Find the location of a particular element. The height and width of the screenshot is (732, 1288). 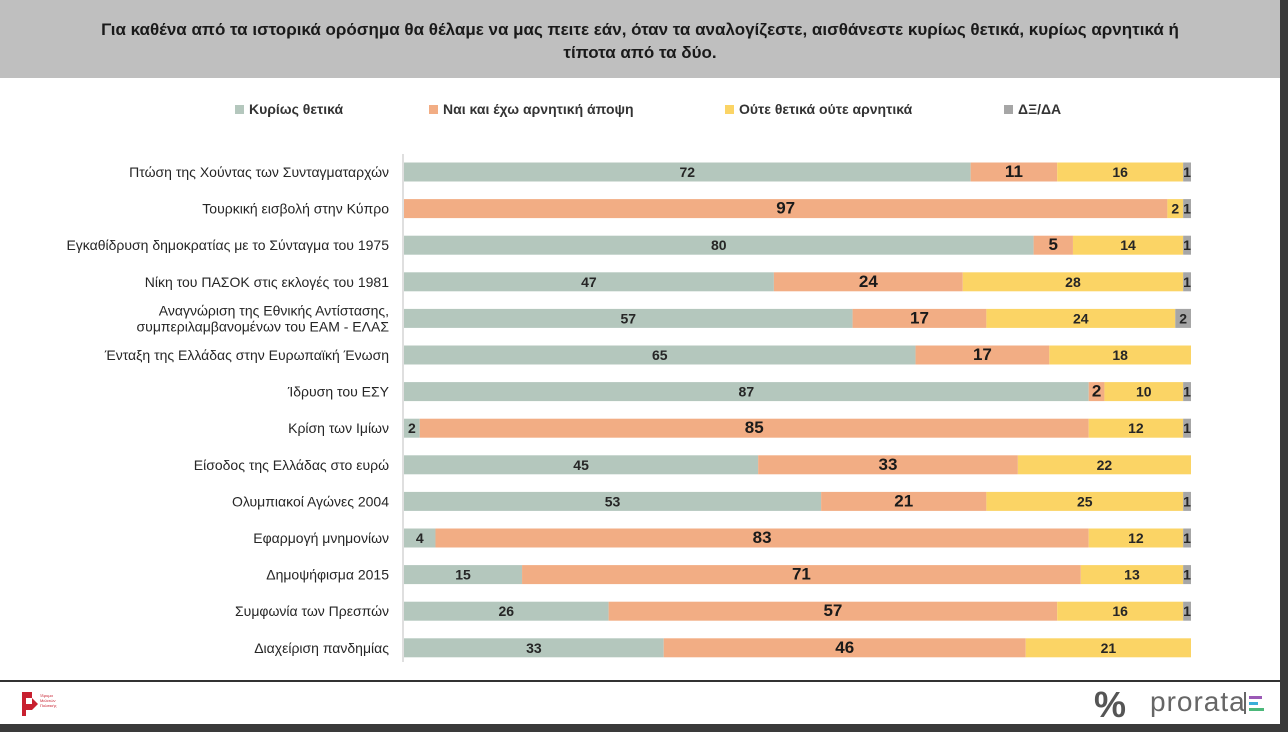

data-label: 72 is located at coordinates (688, 172).